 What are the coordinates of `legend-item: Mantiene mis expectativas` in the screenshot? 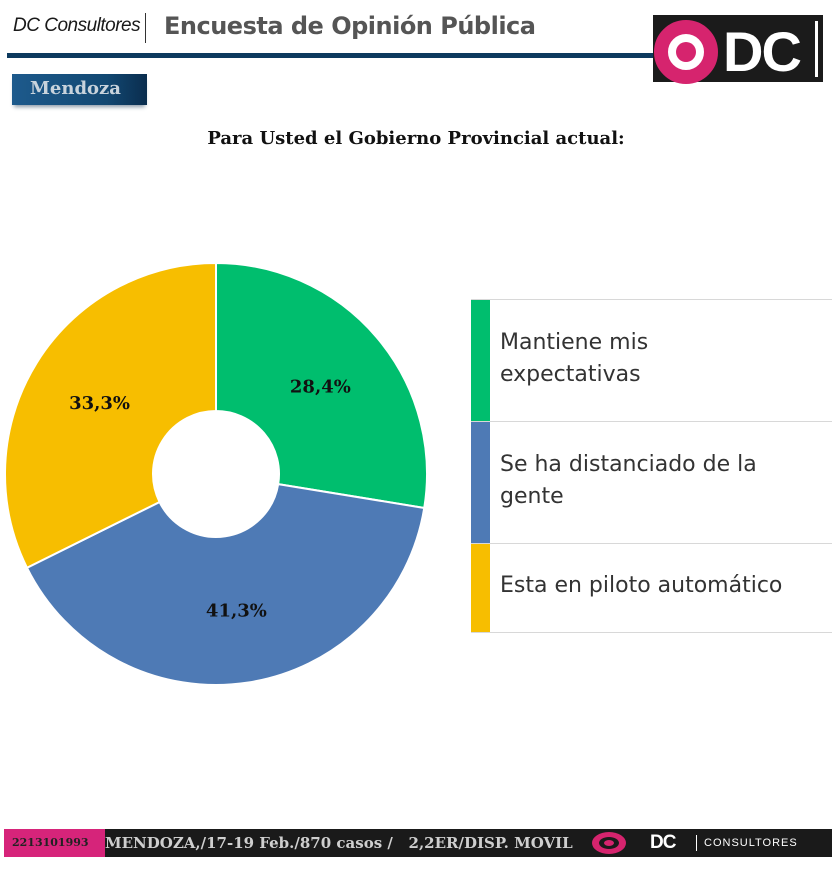 It's located at (651, 361).